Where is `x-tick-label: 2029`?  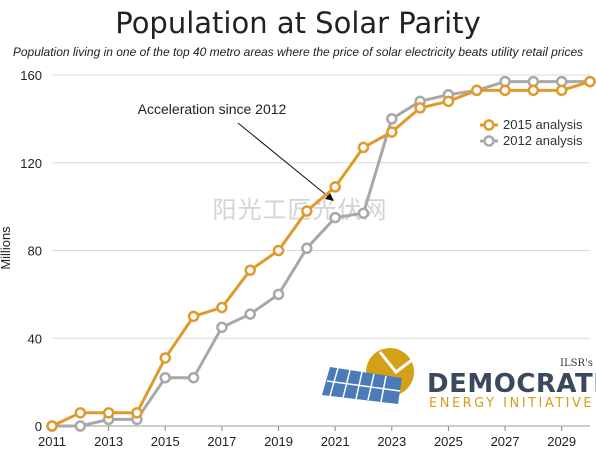
x-tick-label: 2029 is located at coordinates (561, 441).